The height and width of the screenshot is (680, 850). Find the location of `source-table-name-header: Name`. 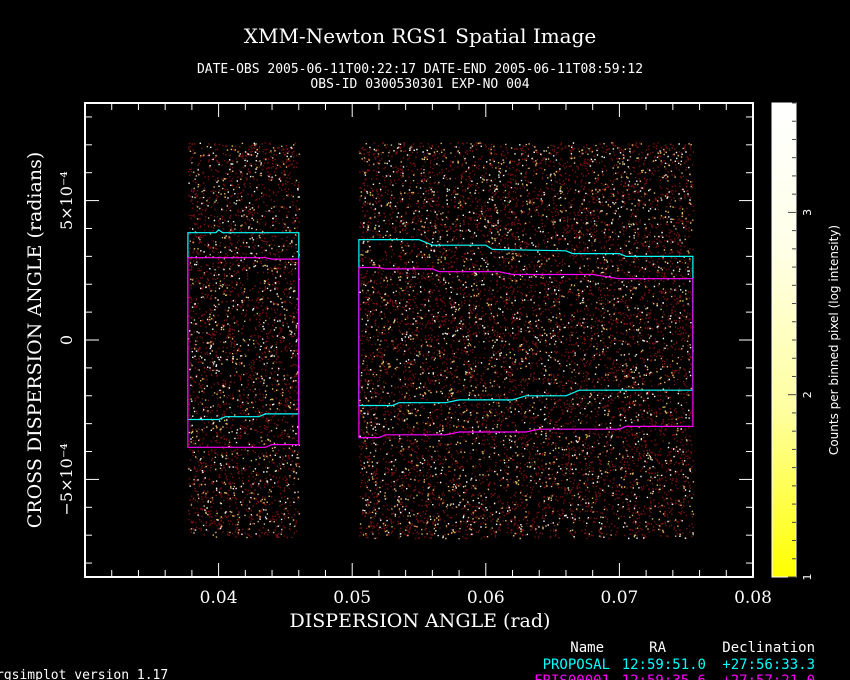

source-table-name-header: Name is located at coordinates (587, 648).